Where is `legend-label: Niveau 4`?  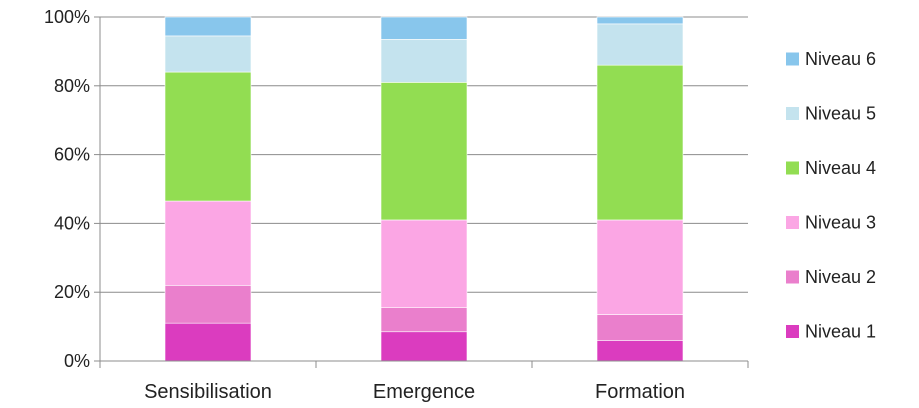 legend-label: Niveau 4 is located at coordinates (840, 168).